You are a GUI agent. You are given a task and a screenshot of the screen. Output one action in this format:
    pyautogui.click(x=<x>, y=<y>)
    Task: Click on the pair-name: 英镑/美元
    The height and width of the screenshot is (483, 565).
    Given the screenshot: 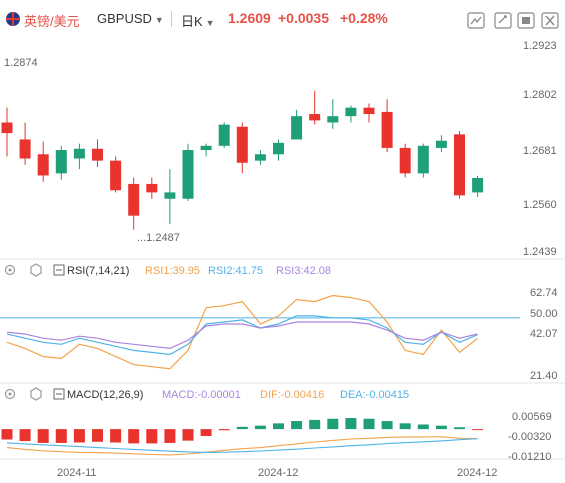 What is the action you would take?
    pyautogui.click(x=52, y=21)
    